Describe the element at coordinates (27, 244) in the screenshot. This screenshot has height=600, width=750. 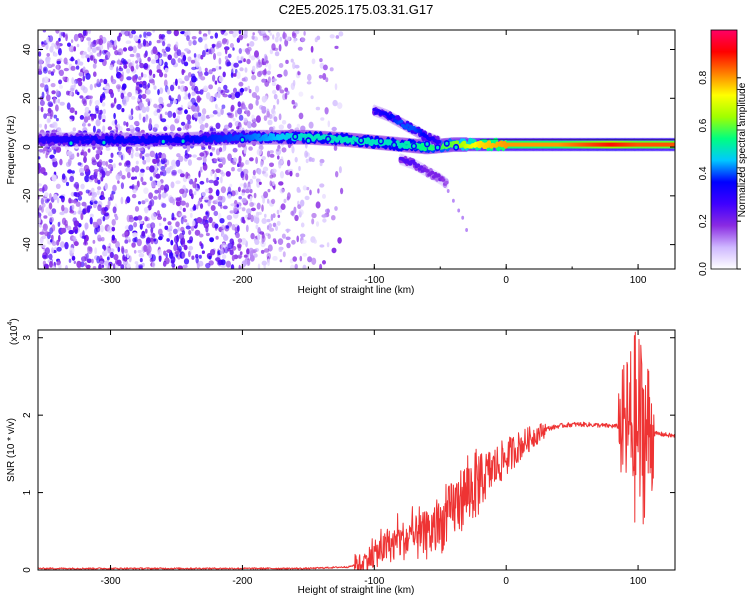
I see `y-tick-label: -40` at that location.